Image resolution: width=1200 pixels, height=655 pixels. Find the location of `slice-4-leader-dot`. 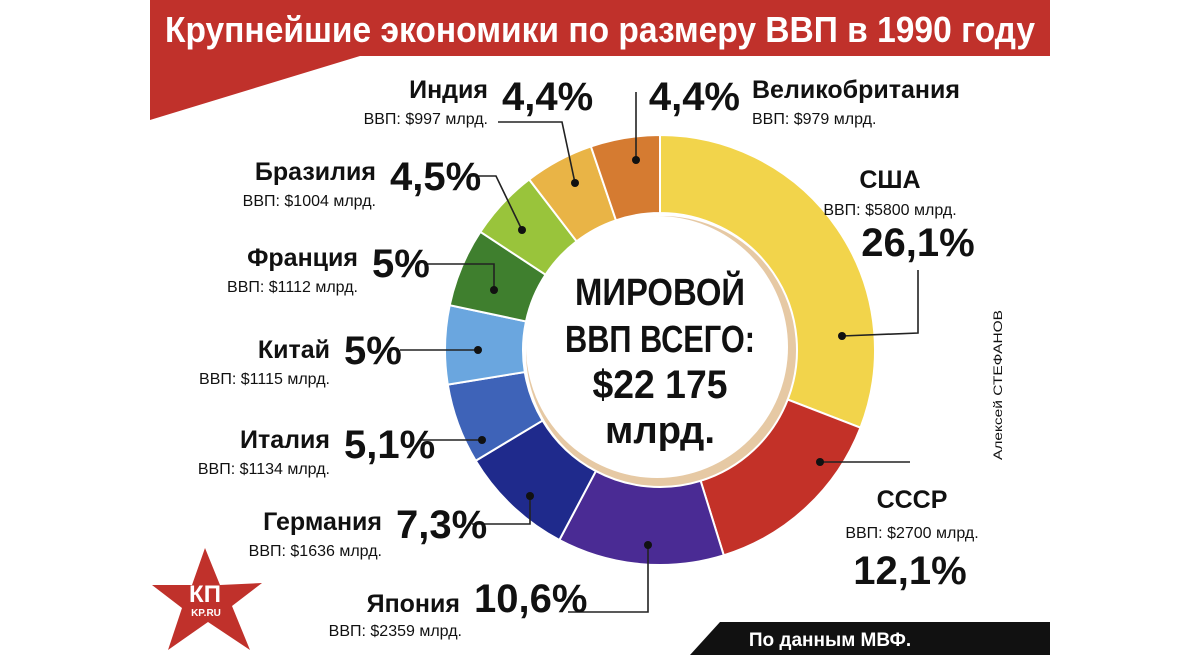

slice-4-leader-dot is located at coordinates (482, 440).